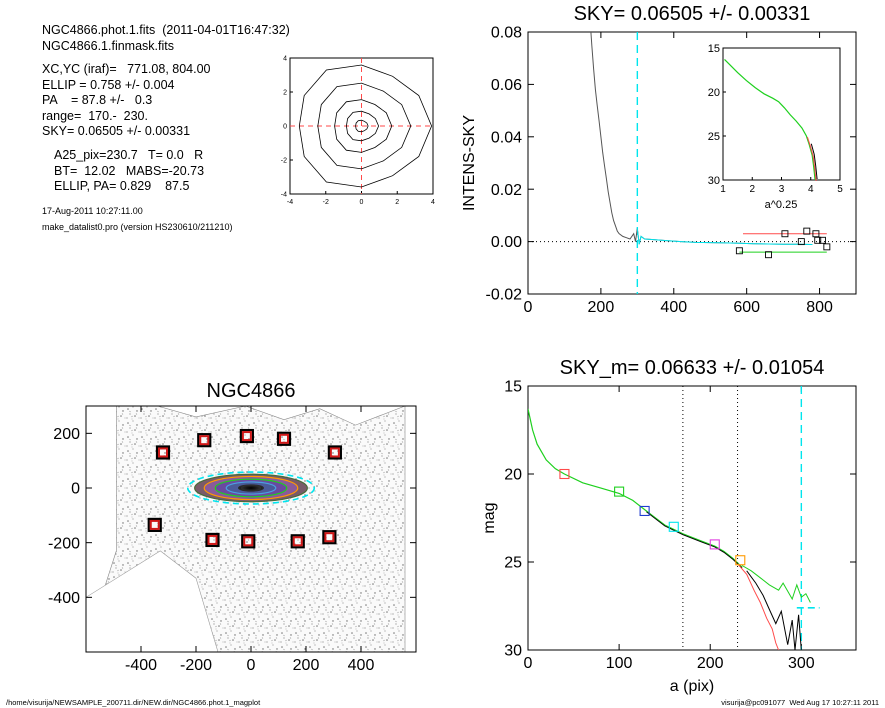 This screenshot has width=885, height=708. What do you see at coordinates (469, 163) in the screenshot?
I see `sky-plot-ylabel: INTENS-SKY` at bounding box center [469, 163].